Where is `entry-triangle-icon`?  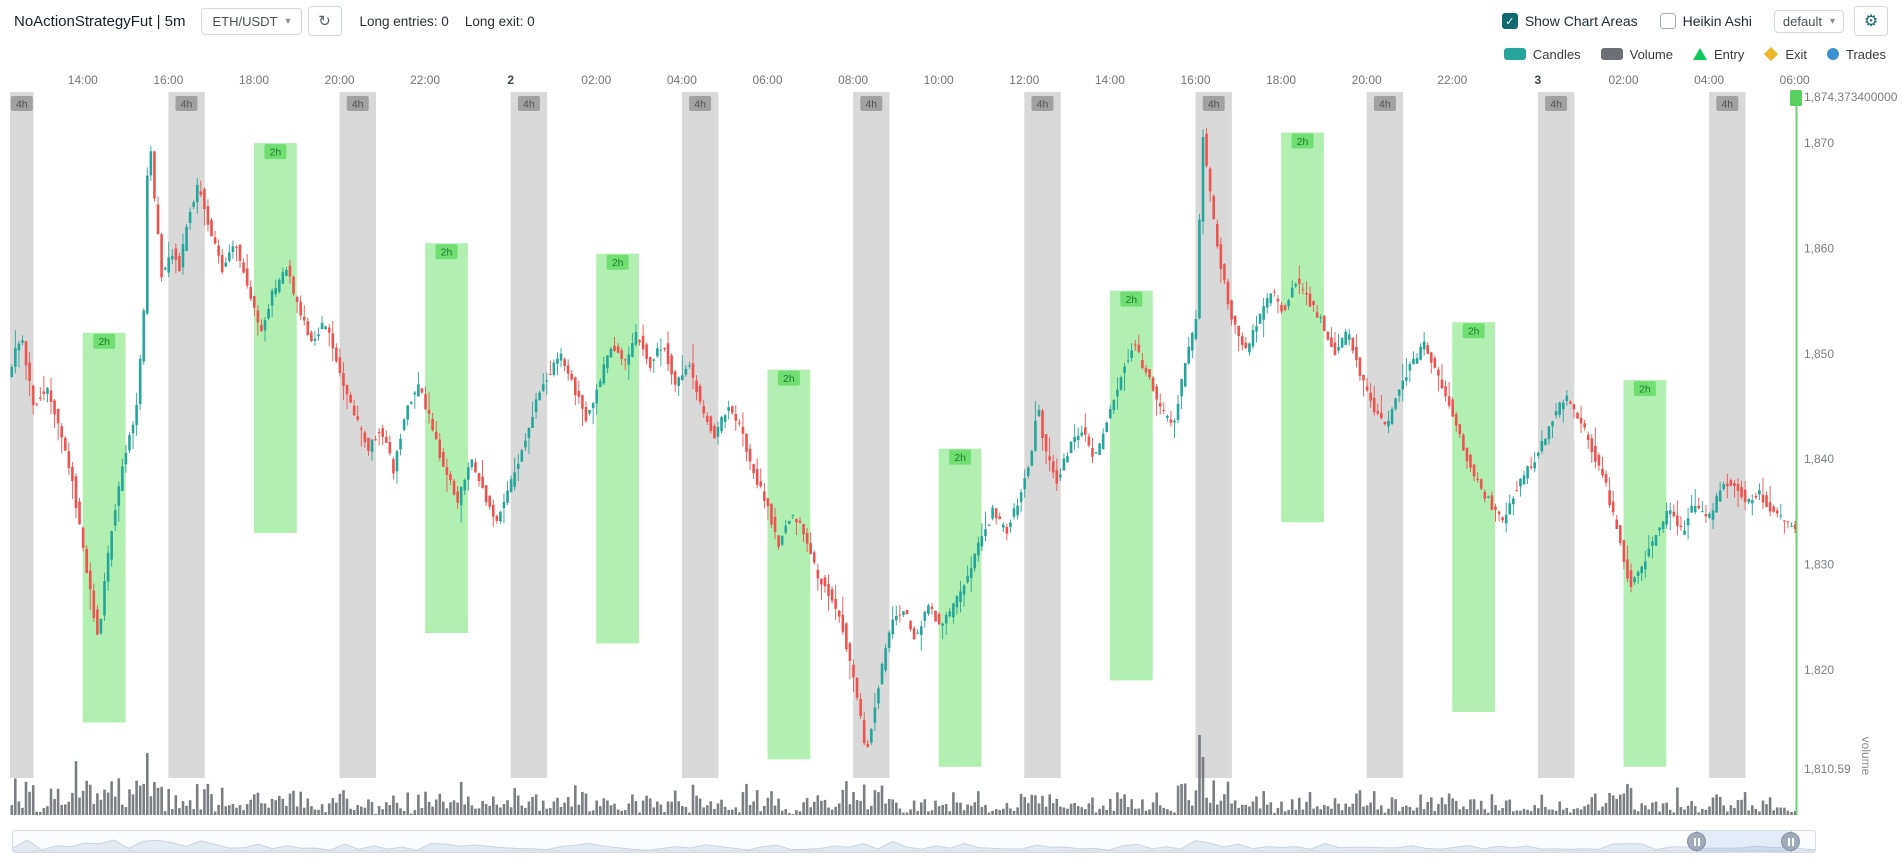
entry-triangle-icon is located at coordinates (1700, 54).